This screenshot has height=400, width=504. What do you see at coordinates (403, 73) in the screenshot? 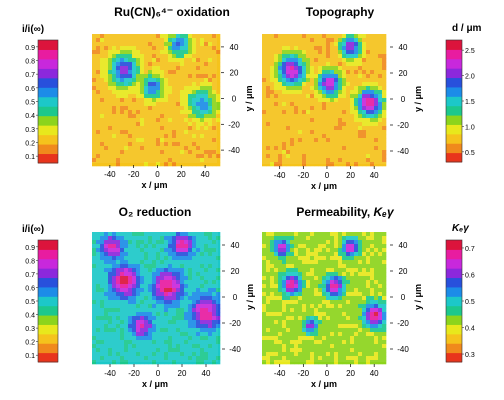
I see `y-tick-label: 20` at bounding box center [403, 73].